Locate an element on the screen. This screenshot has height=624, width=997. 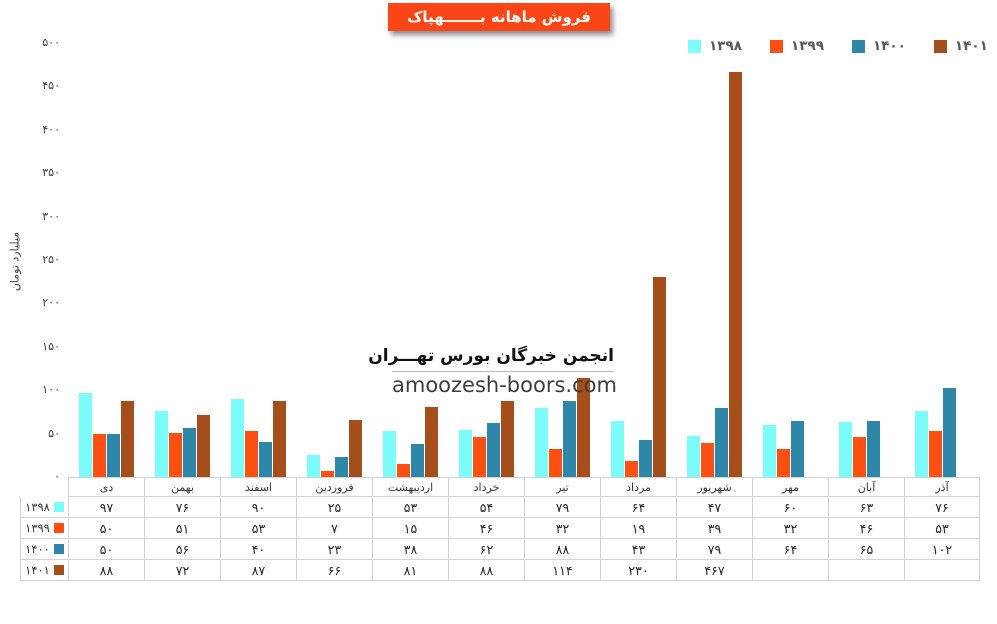
y-axis-tick-label: ۳۵۰ is located at coordinates (51, 173).